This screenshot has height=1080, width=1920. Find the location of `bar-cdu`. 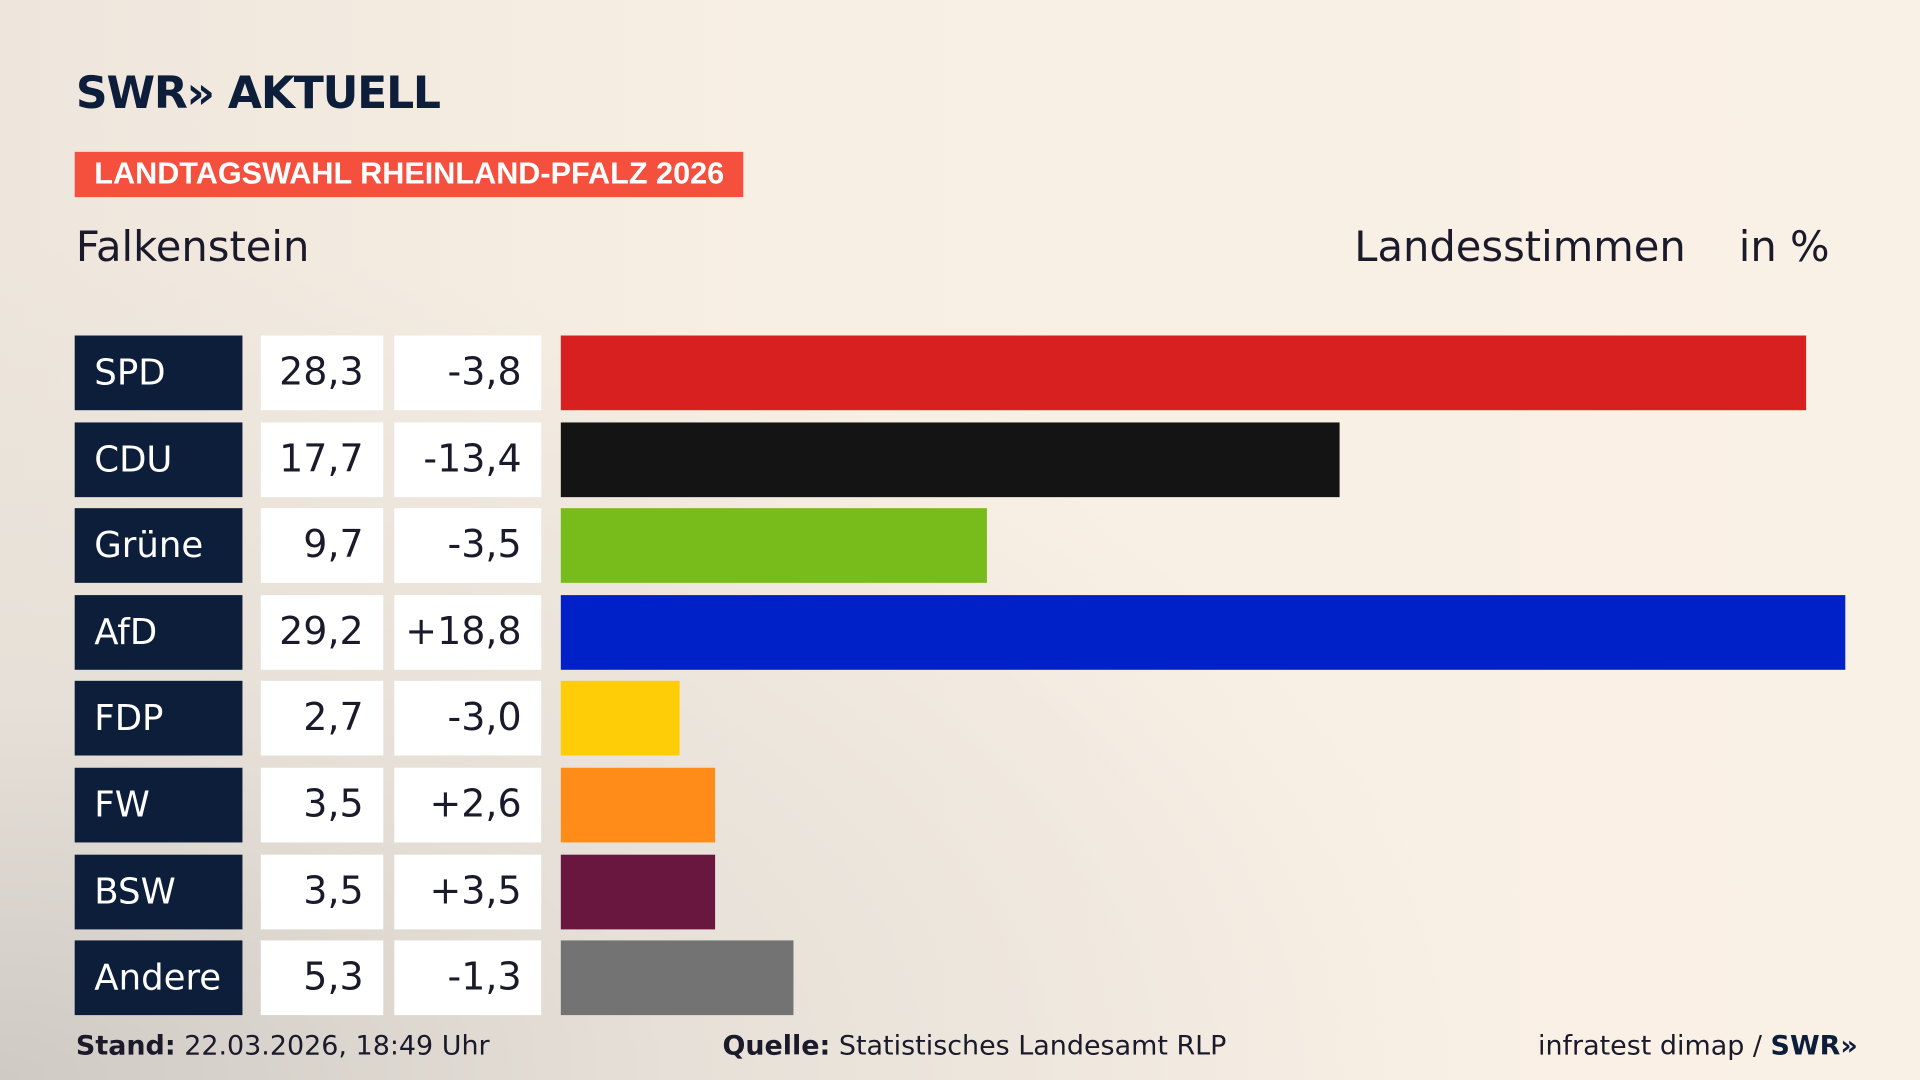

bar-cdu is located at coordinates (950, 459).